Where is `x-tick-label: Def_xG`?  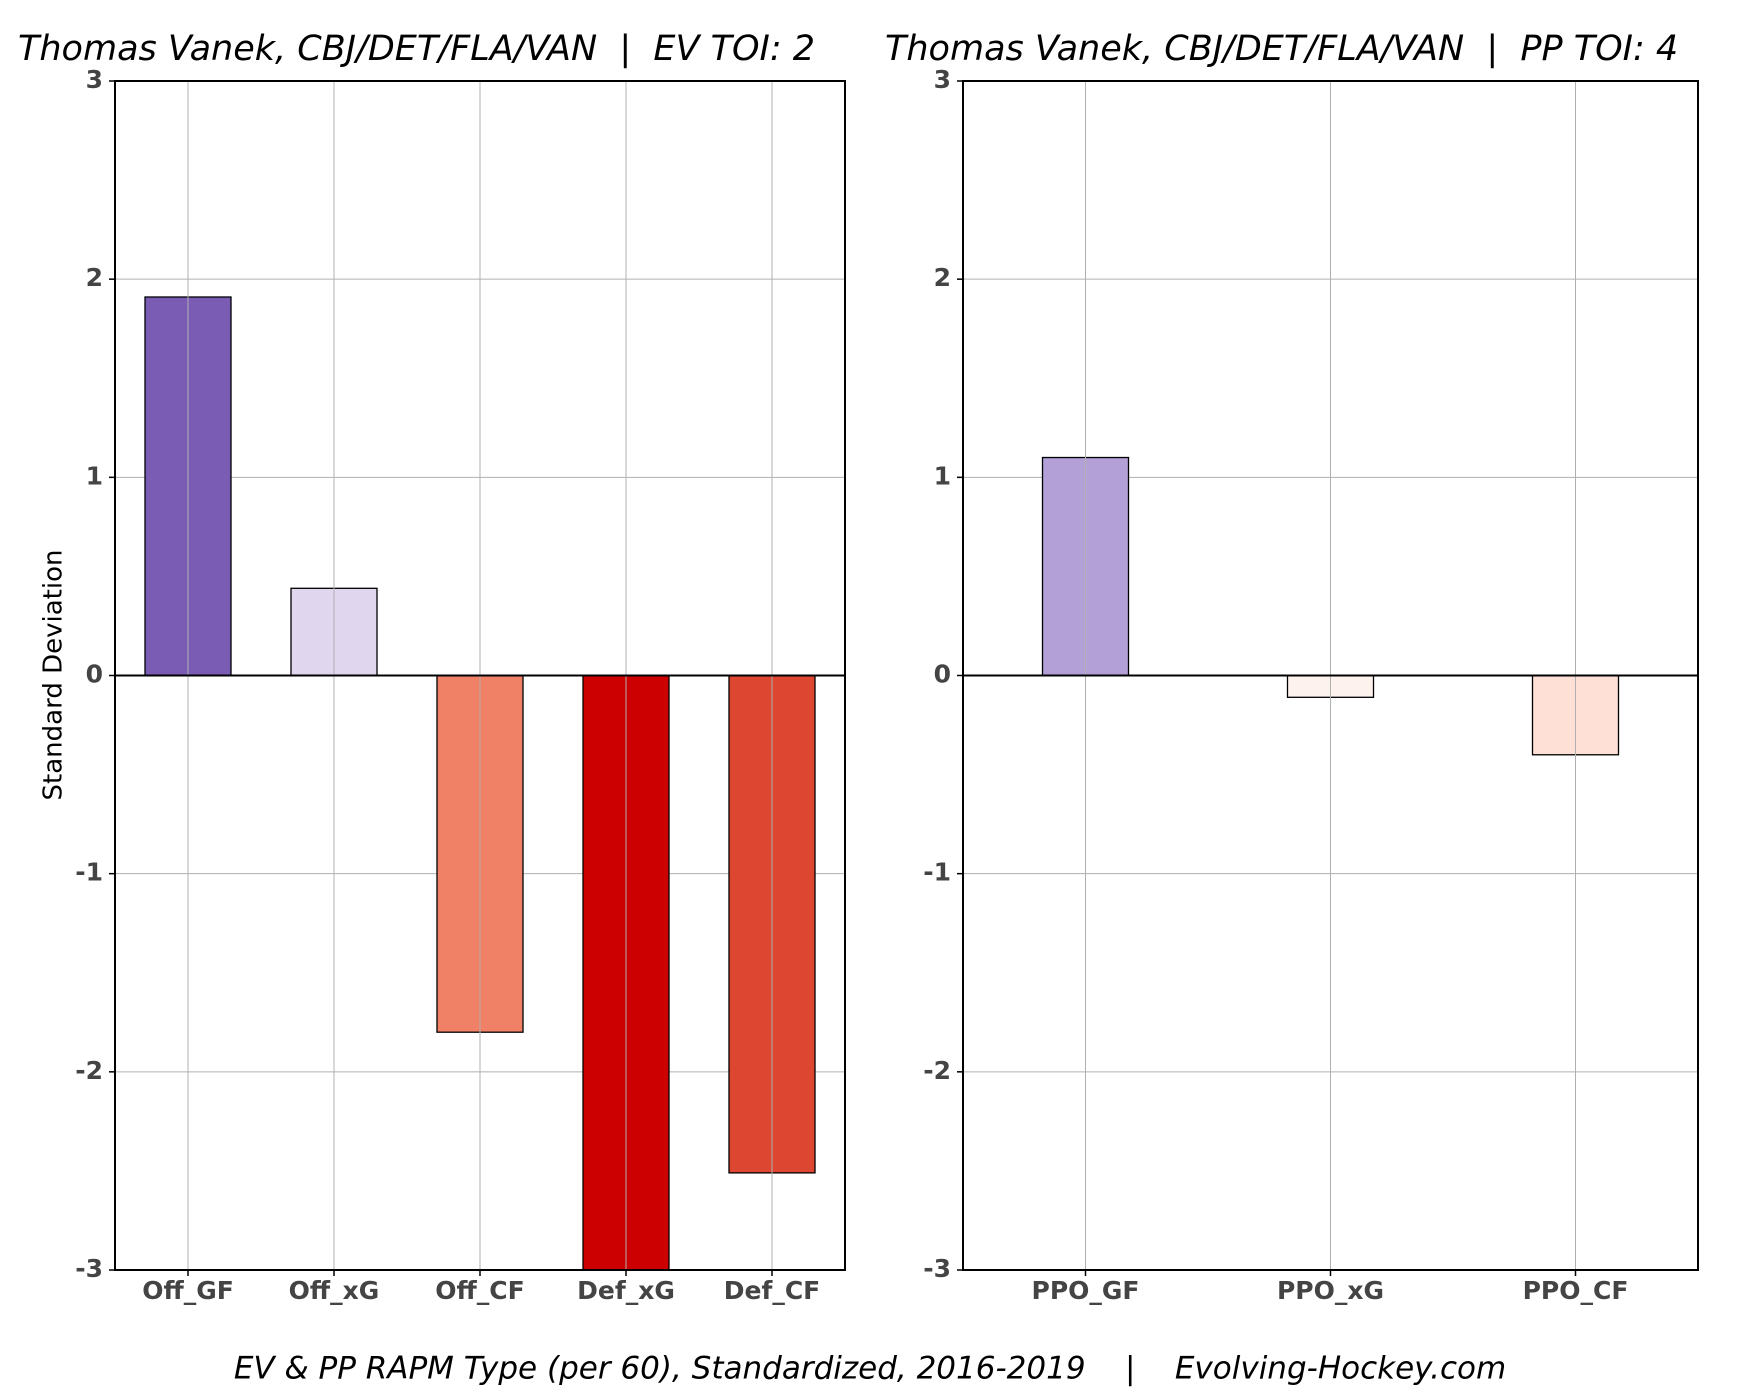 x-tick-label: Def_xG is located at coordinates (626, 1290).